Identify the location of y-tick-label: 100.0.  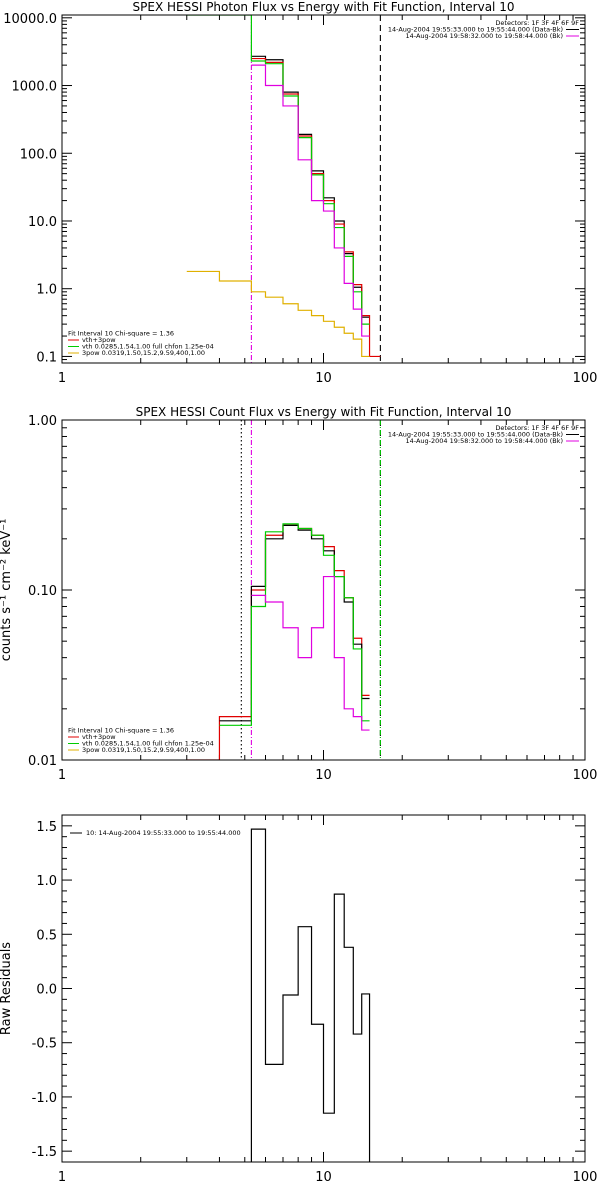
(38, 154).